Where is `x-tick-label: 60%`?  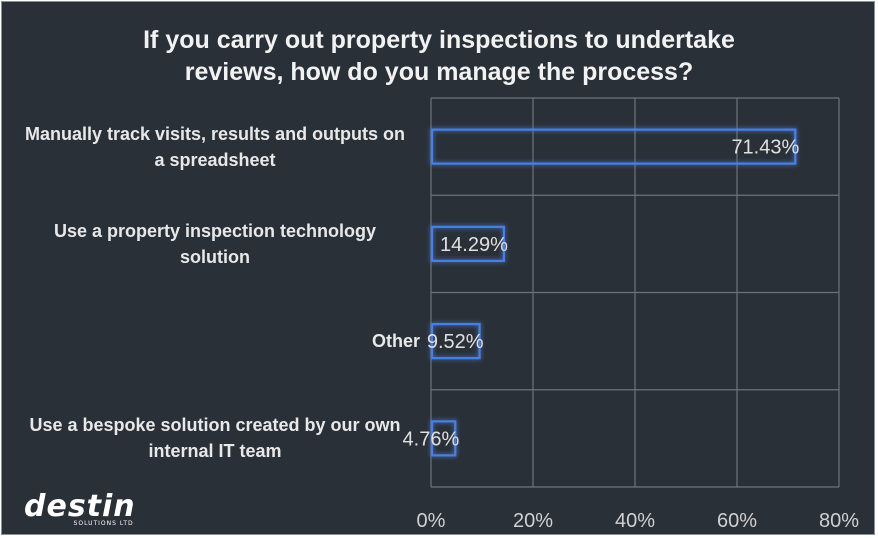 x-tick-label: 60% is located at coordinates (737, 521).